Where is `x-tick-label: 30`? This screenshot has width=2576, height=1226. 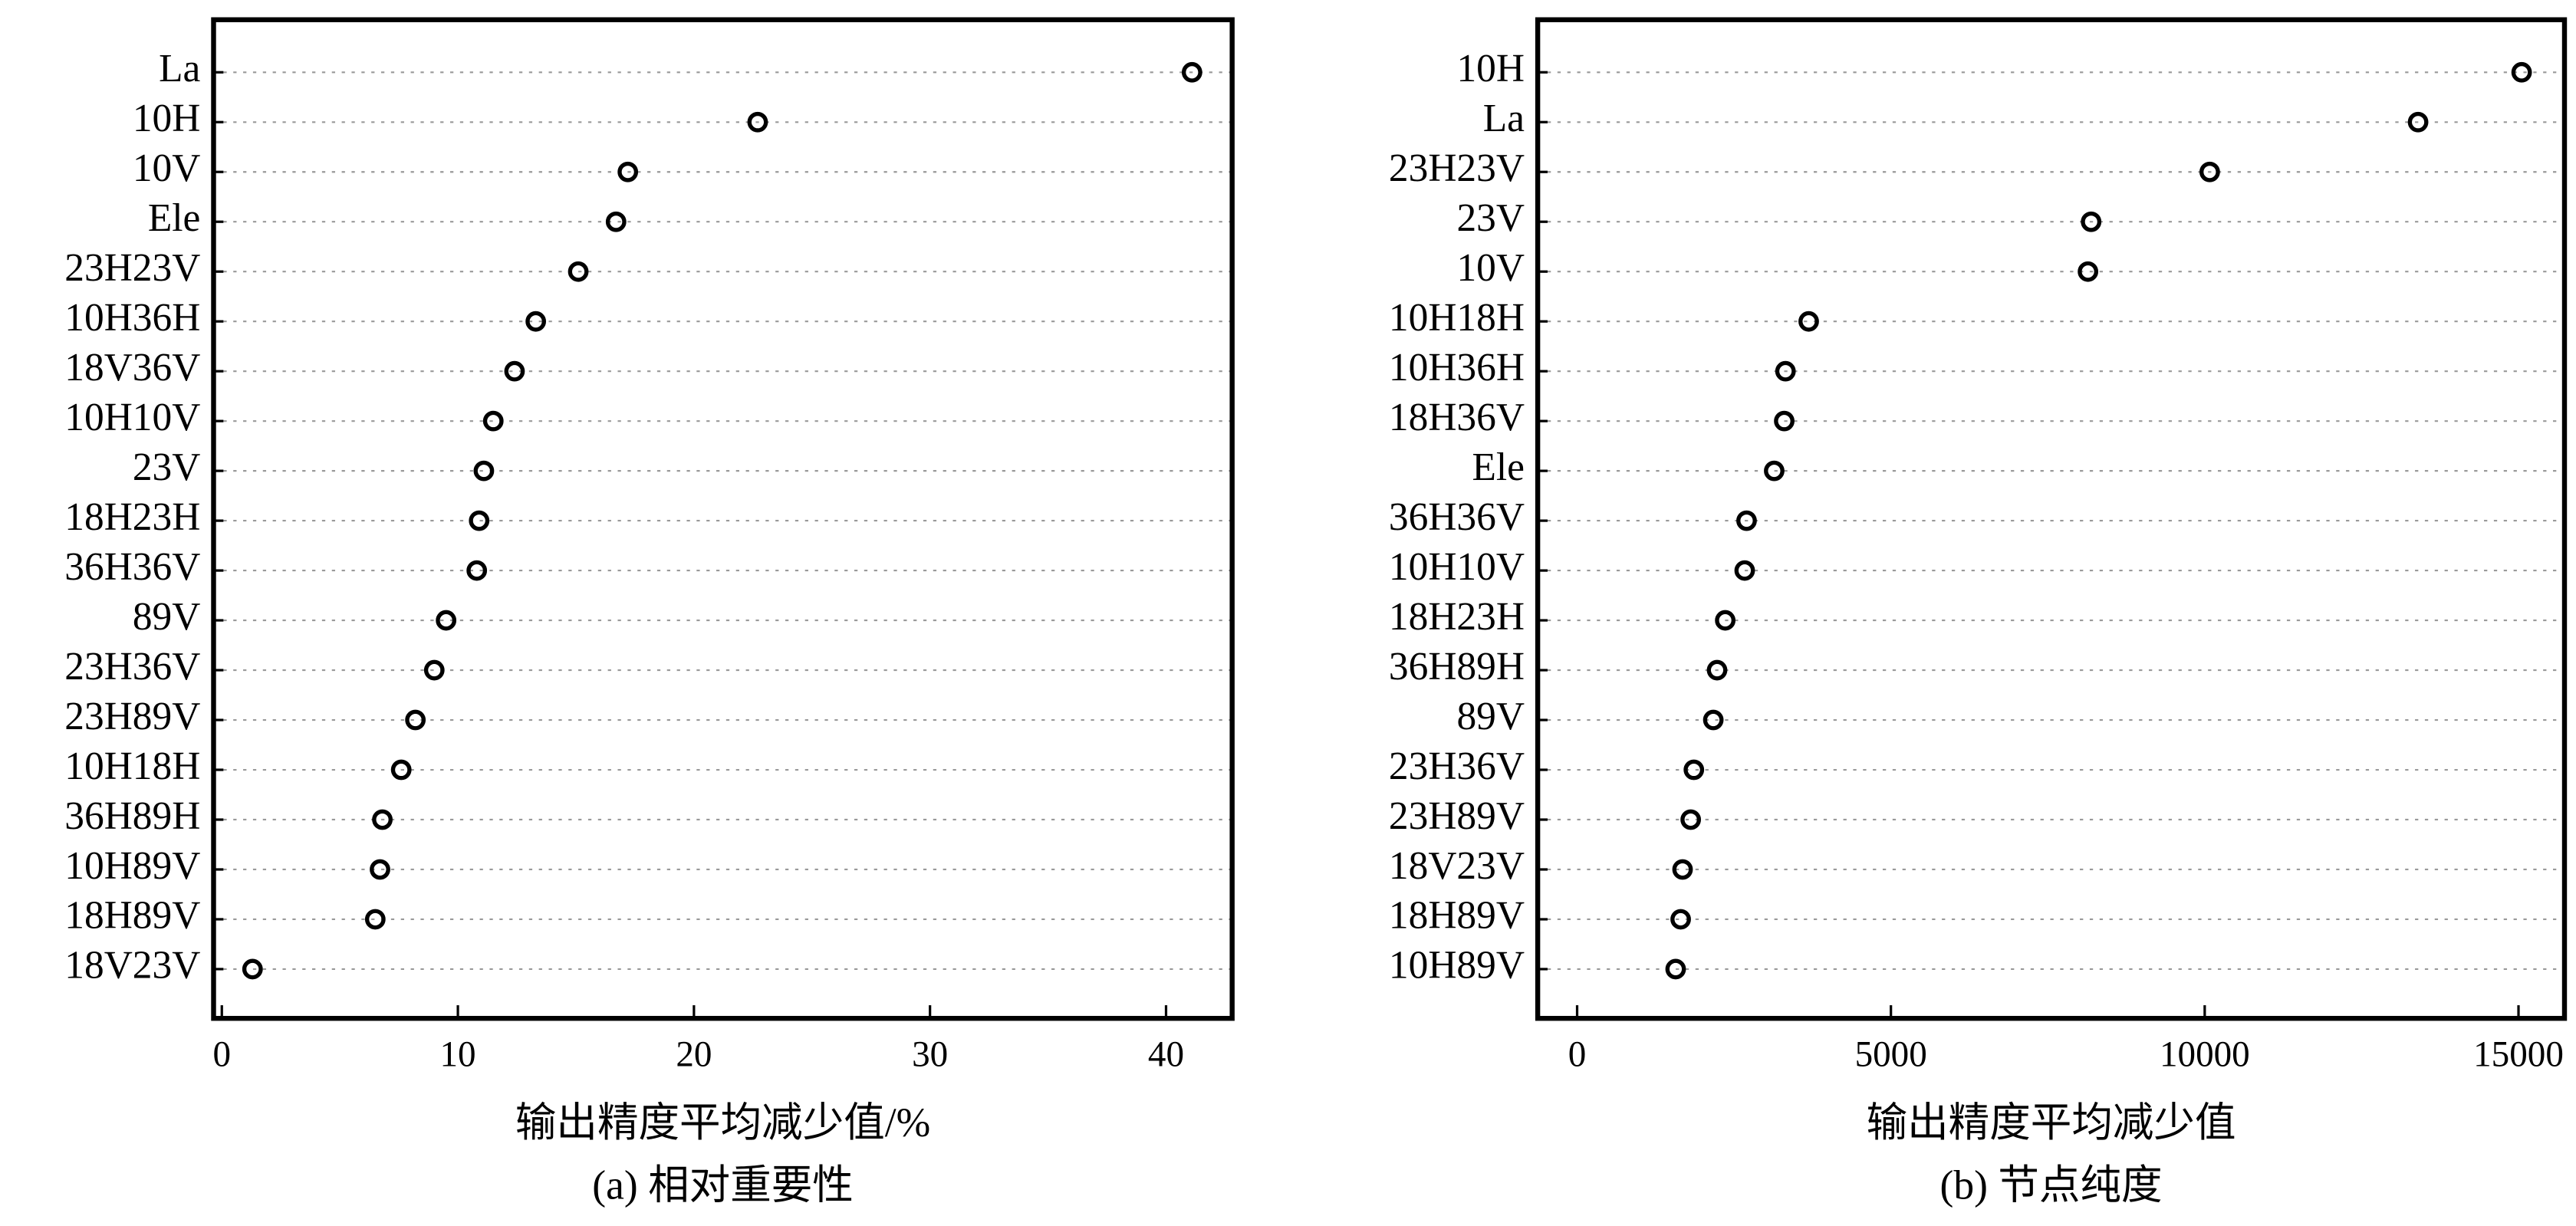 x-tick-label: 30 is located at coordinates (930, 1054).